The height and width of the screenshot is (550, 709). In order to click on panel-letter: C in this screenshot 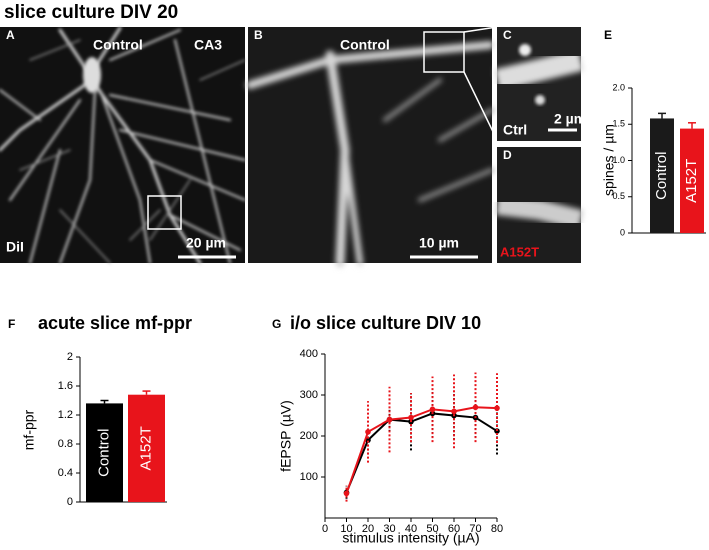, I will do `click(507, 35)`.